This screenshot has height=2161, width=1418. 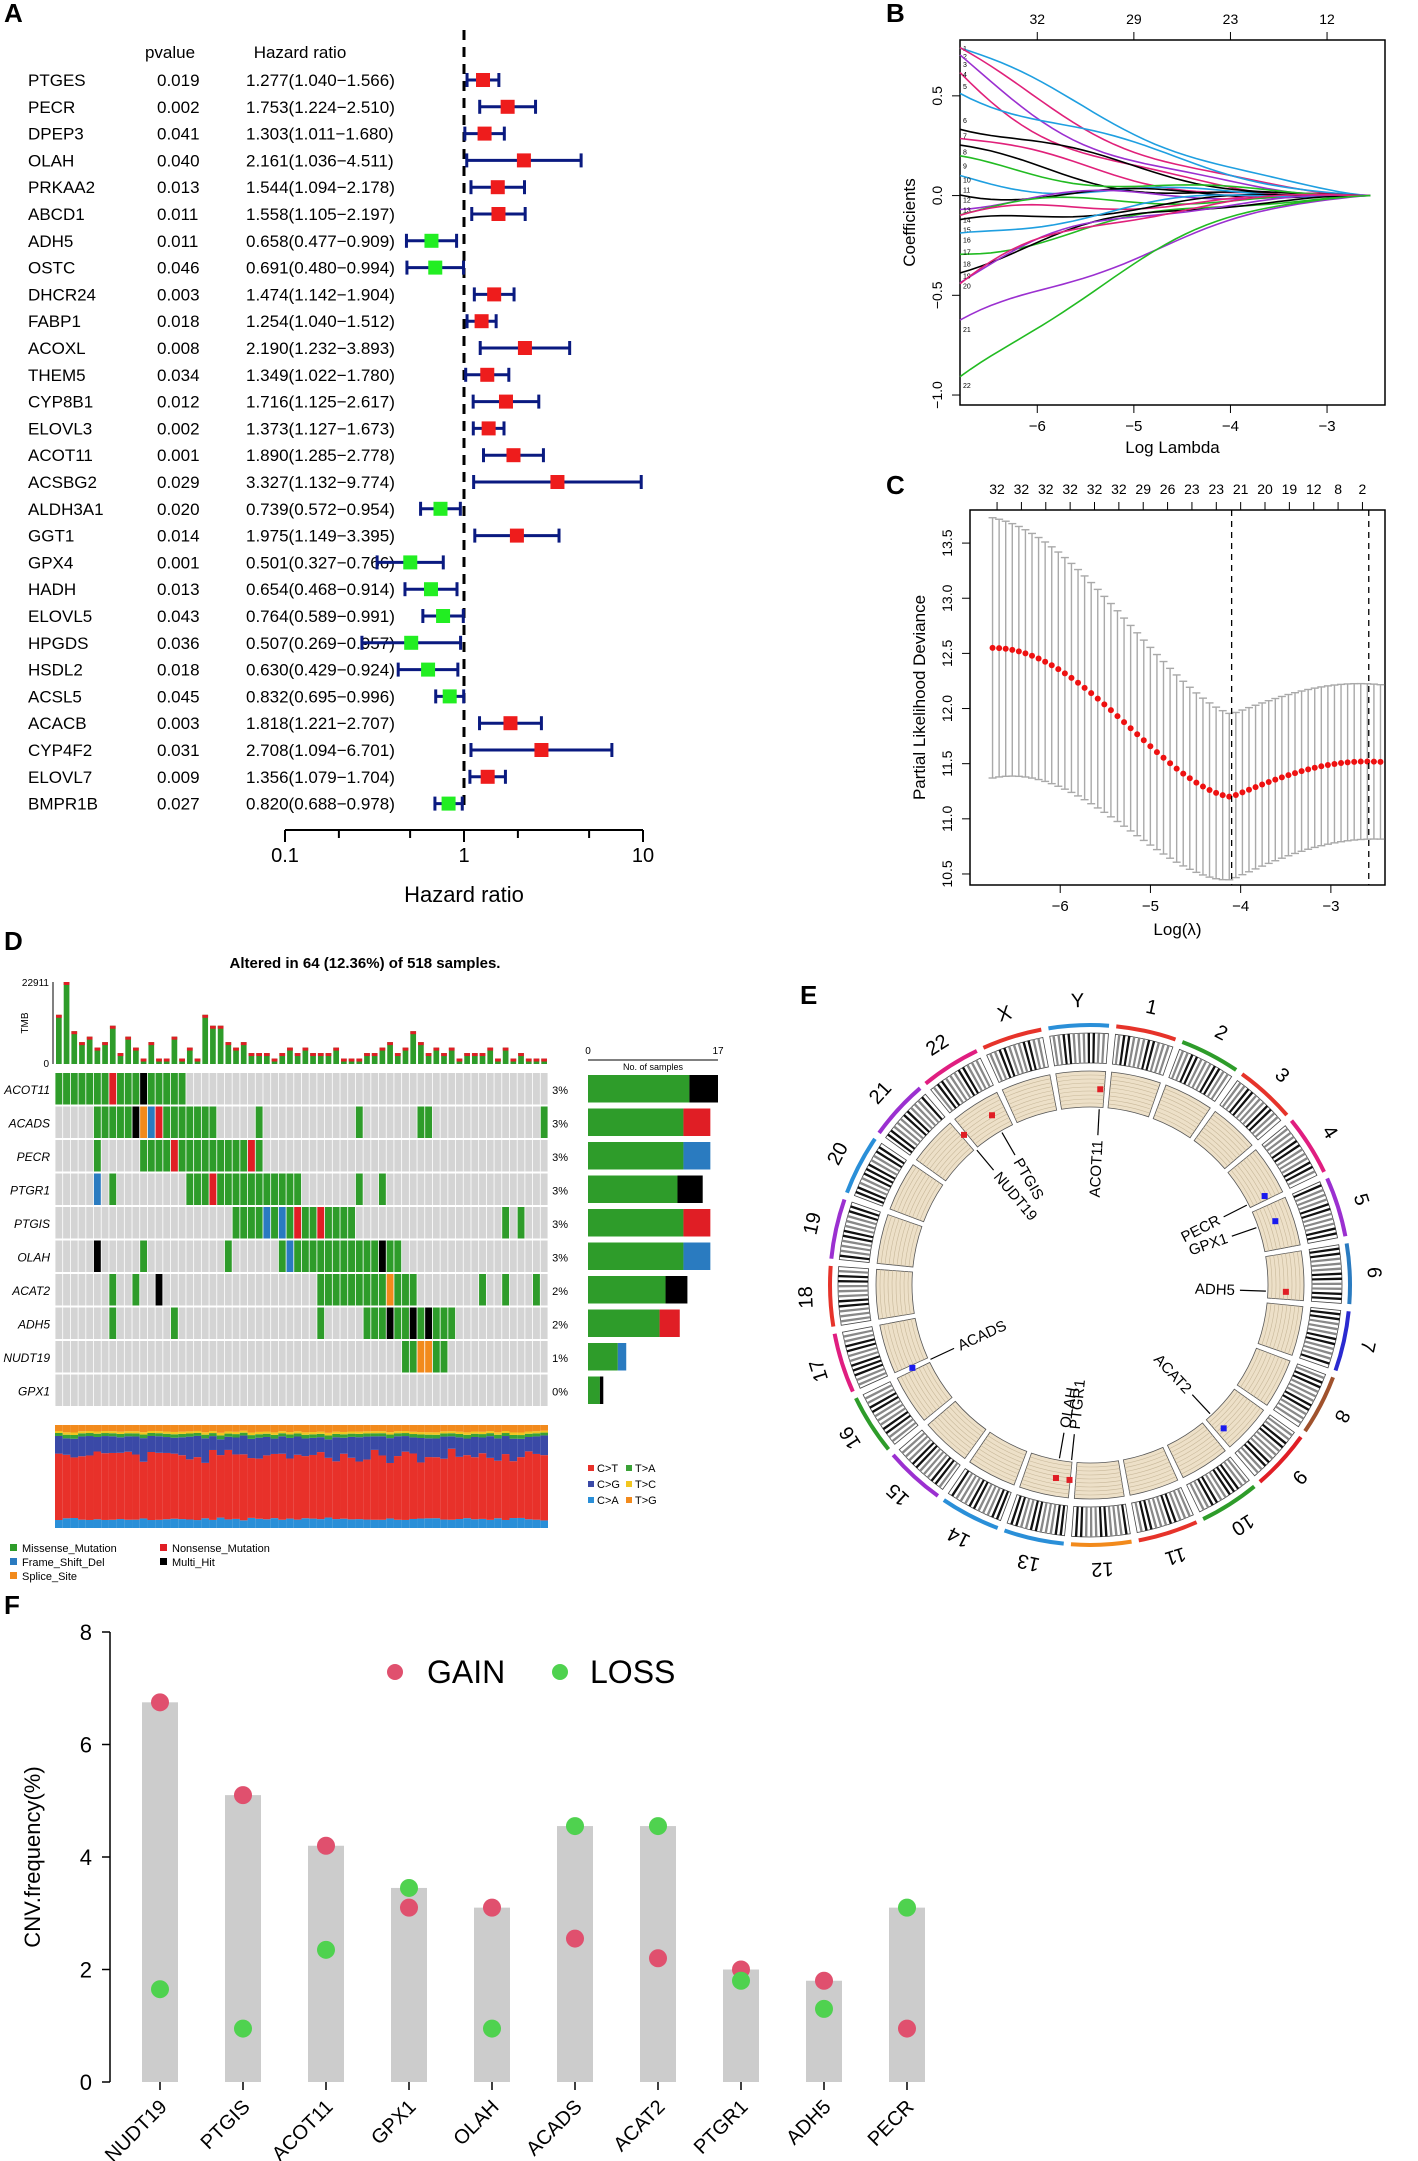 What do you see at coordinates (967, 240) in the screenshot?
I see `lasso-path-index-label: 16` at bounding box center [967, 240].